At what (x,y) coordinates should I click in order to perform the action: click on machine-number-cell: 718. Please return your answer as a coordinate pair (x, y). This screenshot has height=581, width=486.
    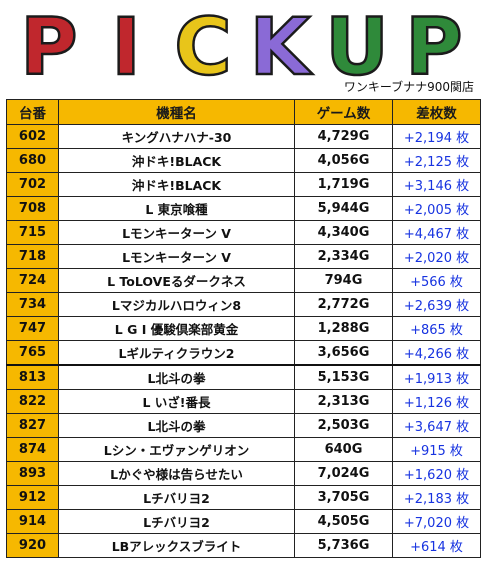
    Looking at the image, I should click on (32, 256).